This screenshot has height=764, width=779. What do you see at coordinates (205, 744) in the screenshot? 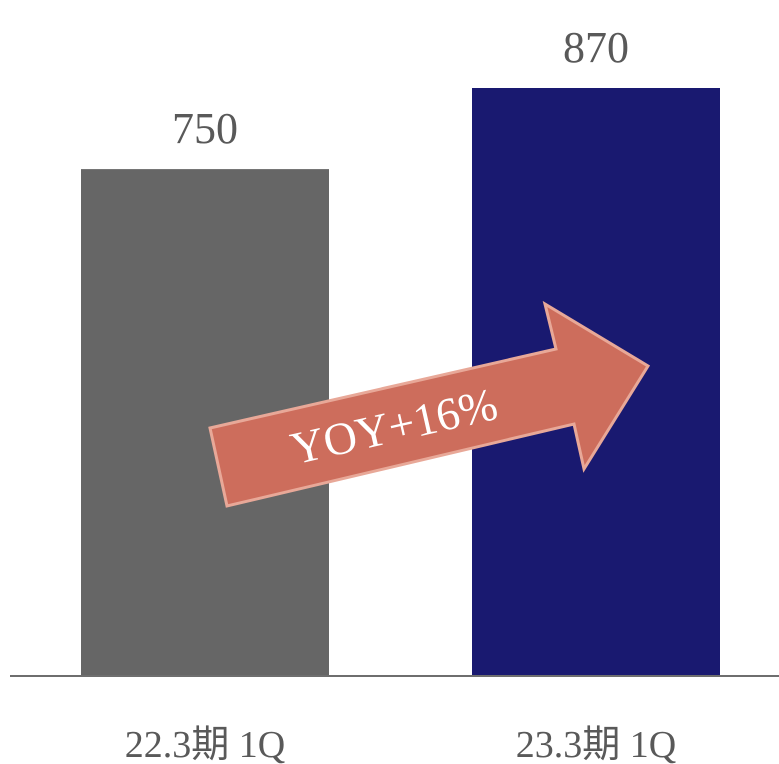
I see `category-label-1: 22.3期 1Q` at bounding box center [205, 744].